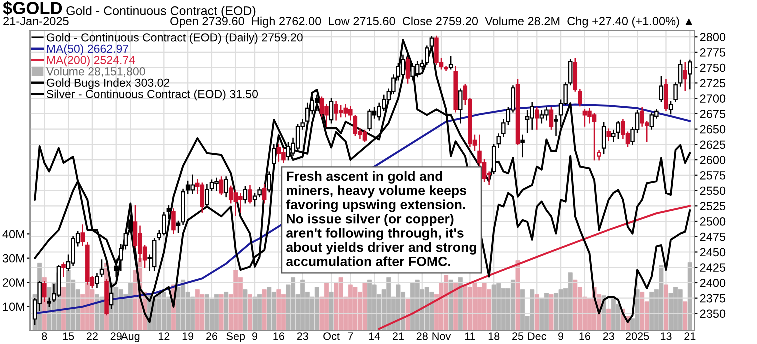 The height and width of the screenshot is (344, 757). I want to click on y-tick-label: 2700, so click(713, 98).